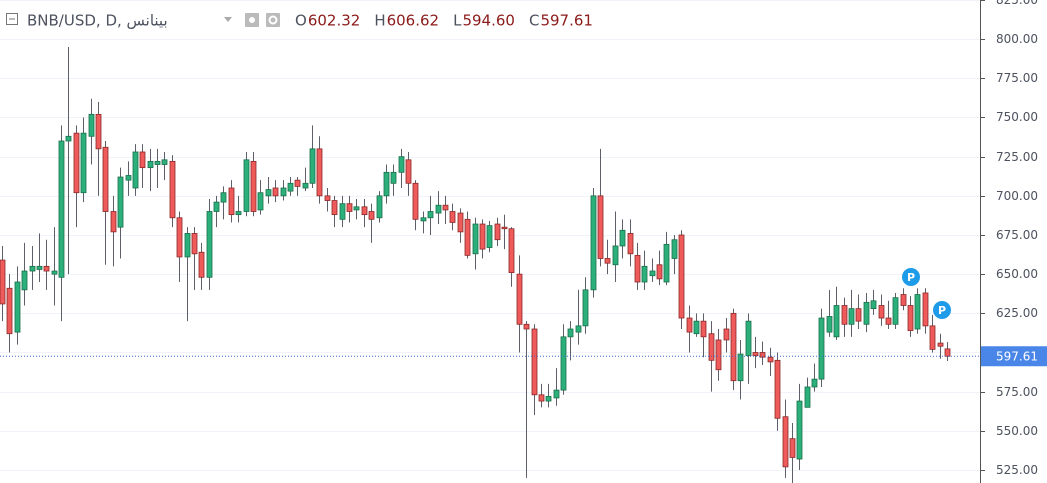  I want to click on collapse-button, so click(12, 19).